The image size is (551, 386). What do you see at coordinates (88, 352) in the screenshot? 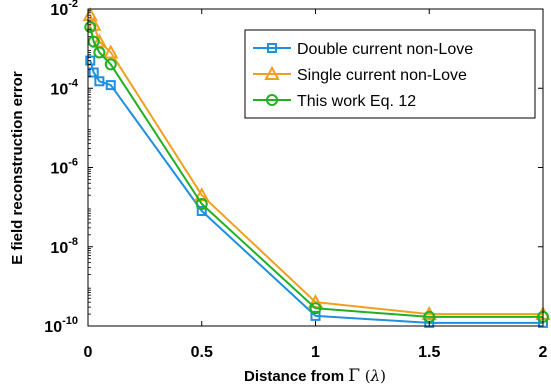
I see `x-tick-label: 0` at bounding box center [88, 352].